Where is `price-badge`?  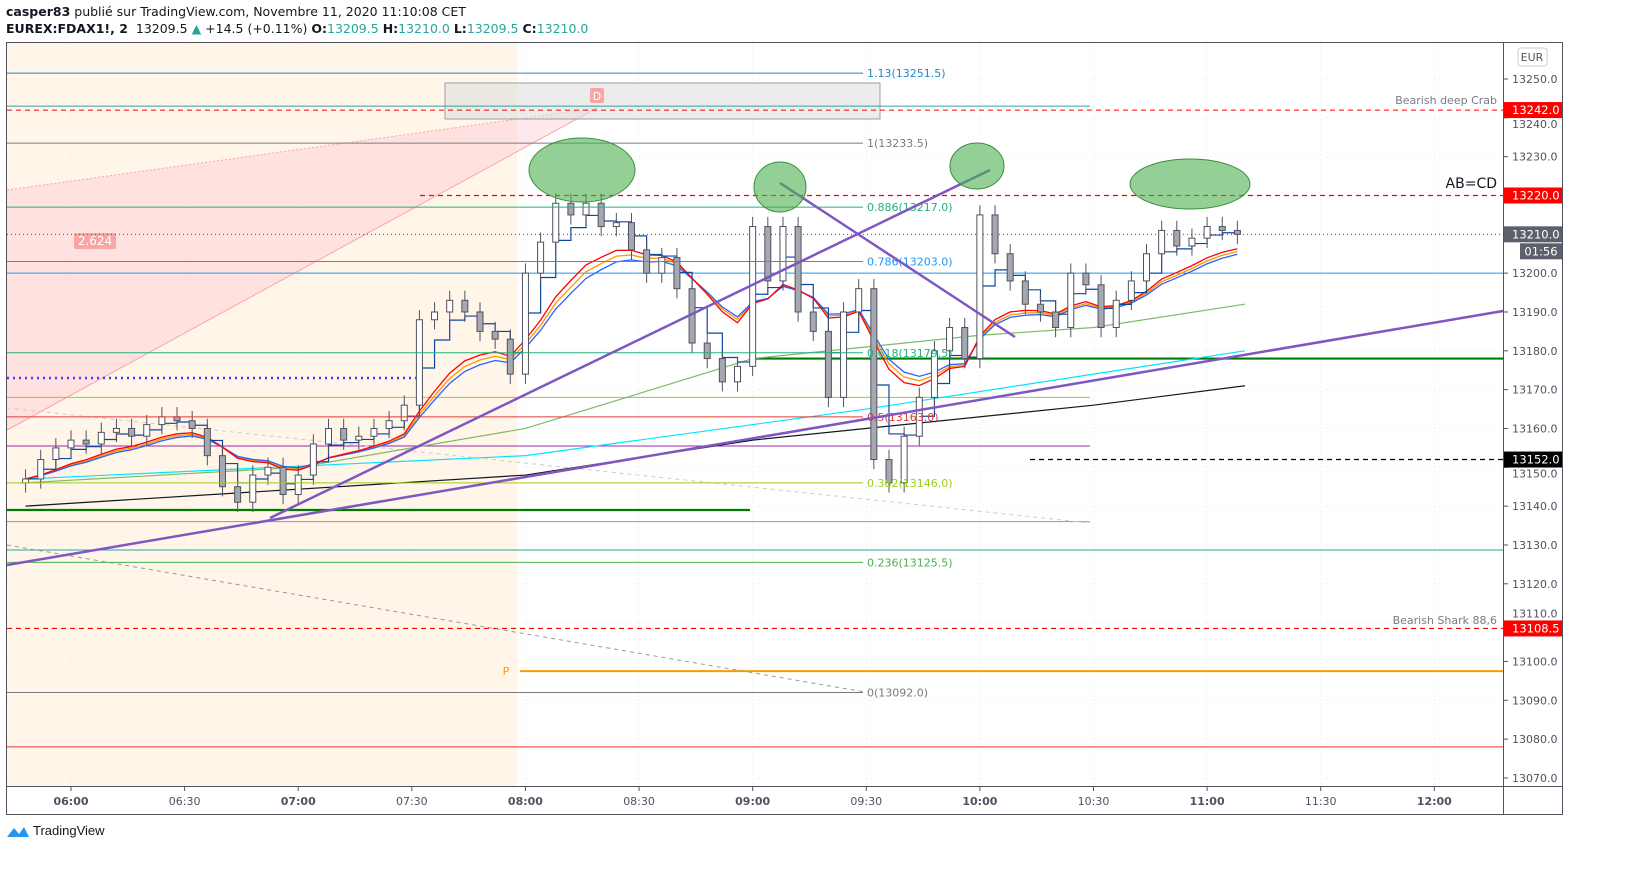 price-badge is located at coordinates (1533, 628).